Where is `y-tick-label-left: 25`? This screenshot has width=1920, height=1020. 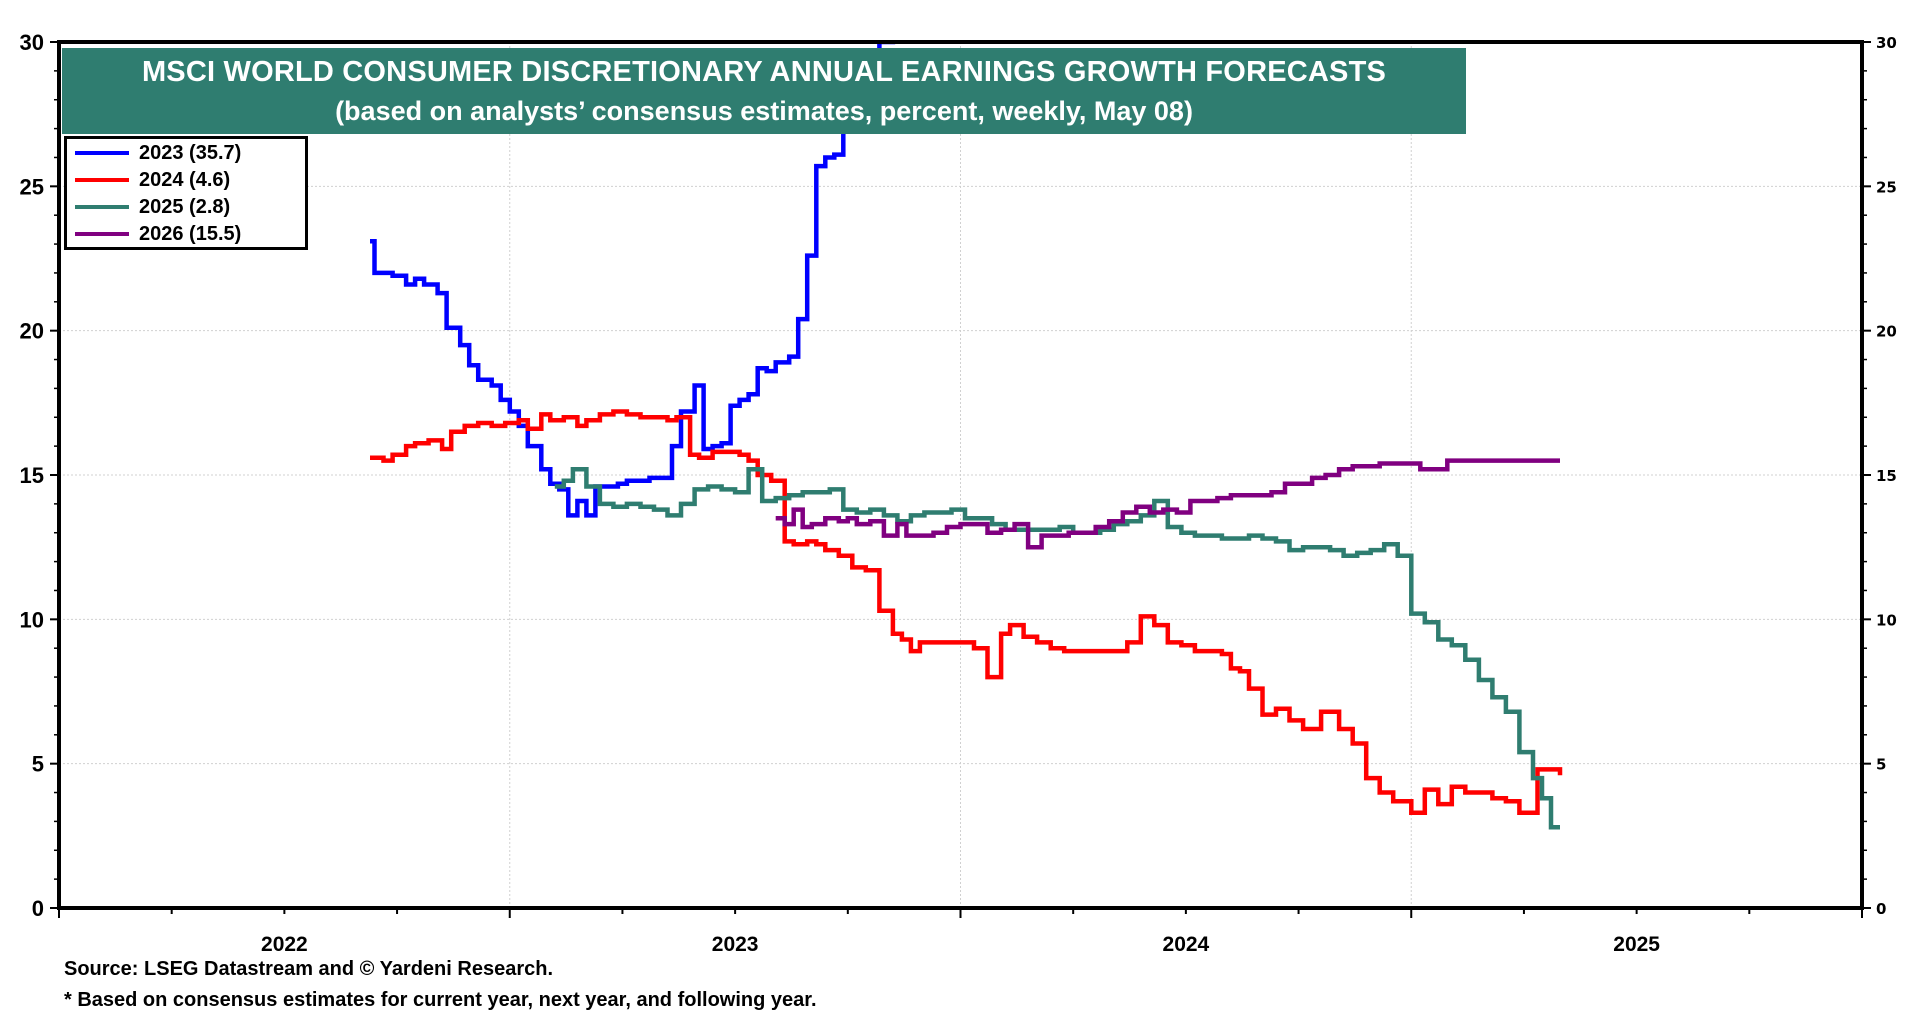
y-tick-label-left: 25 is located at coordinates (32, 186).